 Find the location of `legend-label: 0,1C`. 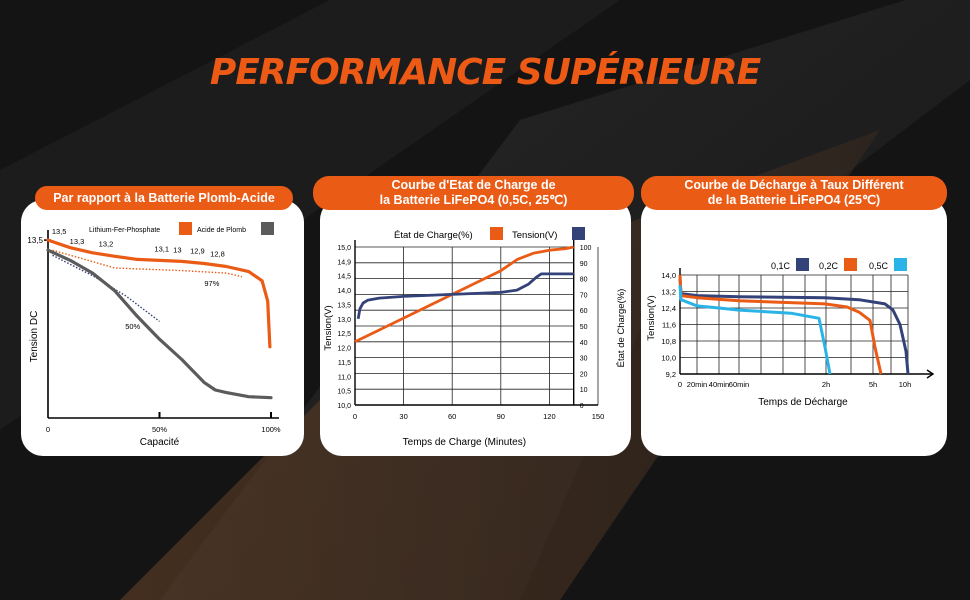

legend-label: 0,1C is located at coordinates (781, 266).